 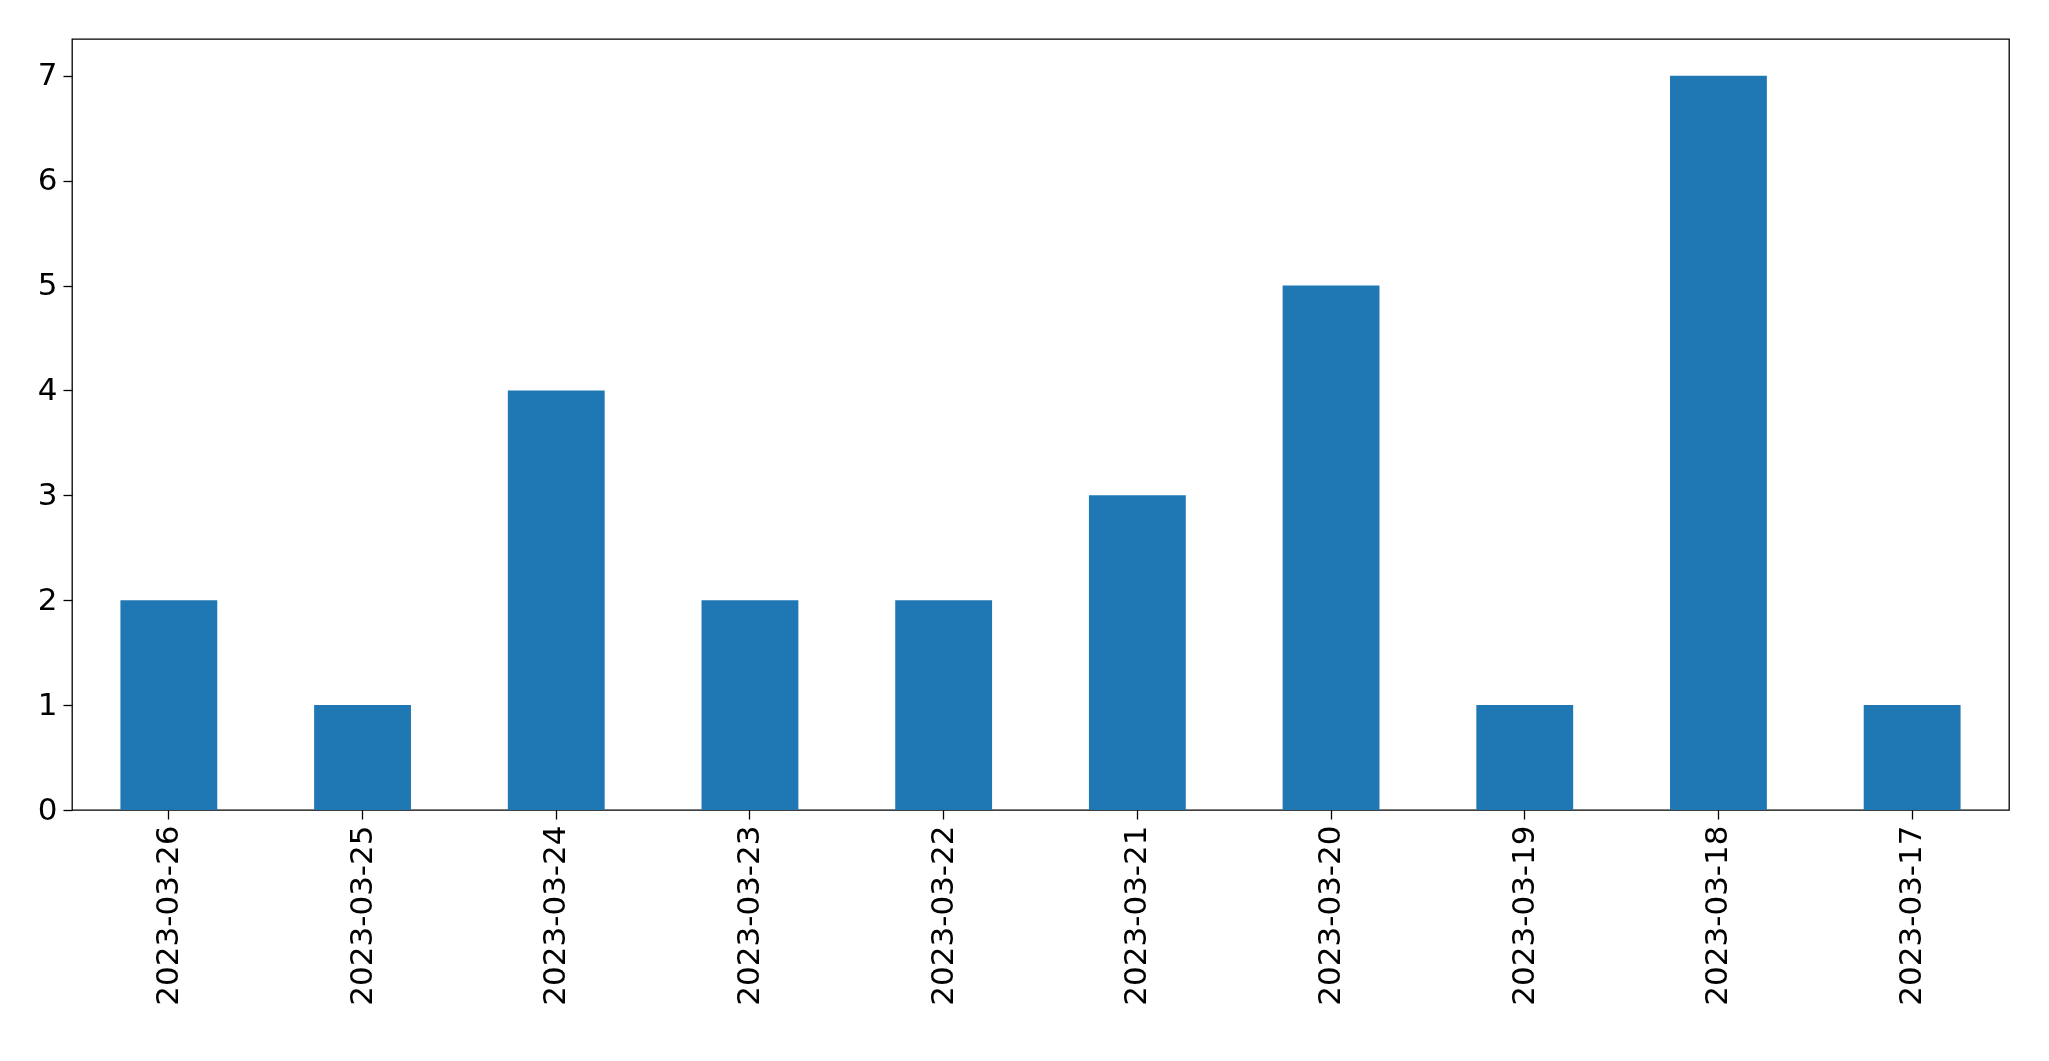 What do you see at coordinates (47, 808) in the screenshot?
I see `y-tick-label: 0` at bounding box center [47, 808].